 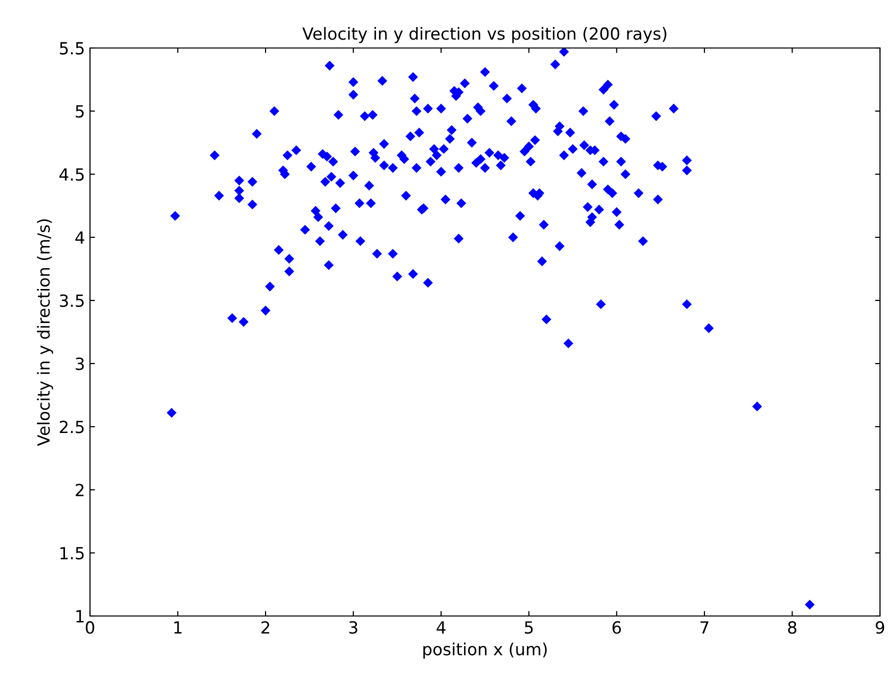 I want to click on chart-title: Velocity in y direction vs position (200 rays), so click(x=484, y=35).